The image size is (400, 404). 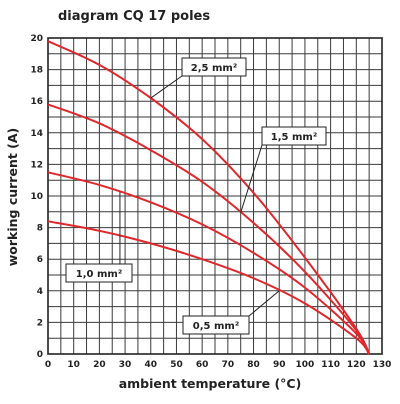 I want to click on y-tick-label: 0, so click(x=40, y=355).